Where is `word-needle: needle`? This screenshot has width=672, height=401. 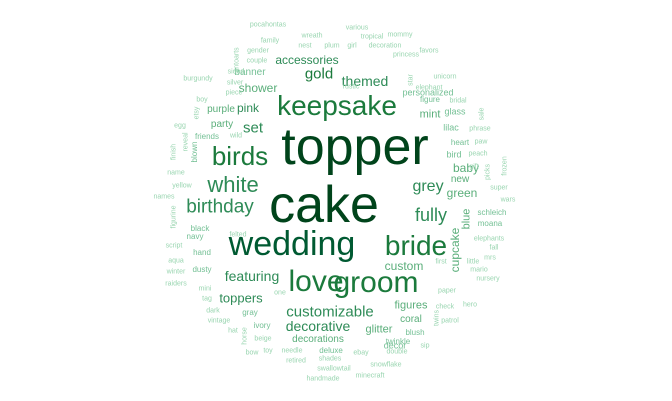 word-needle: needle is located at coordinates (292, 351).